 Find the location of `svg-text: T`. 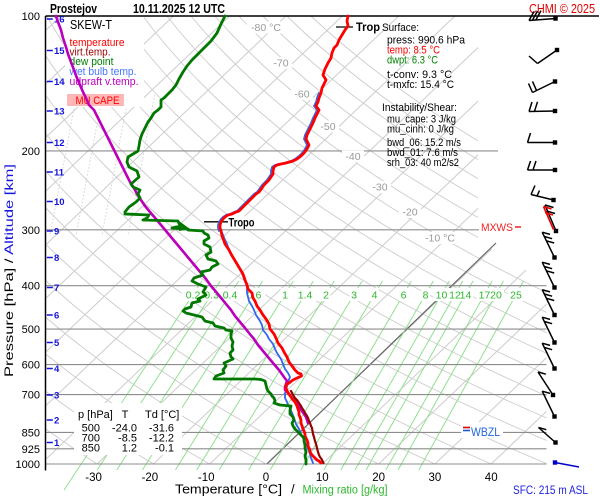

svg-text: T is located at coordinates (125, 415).